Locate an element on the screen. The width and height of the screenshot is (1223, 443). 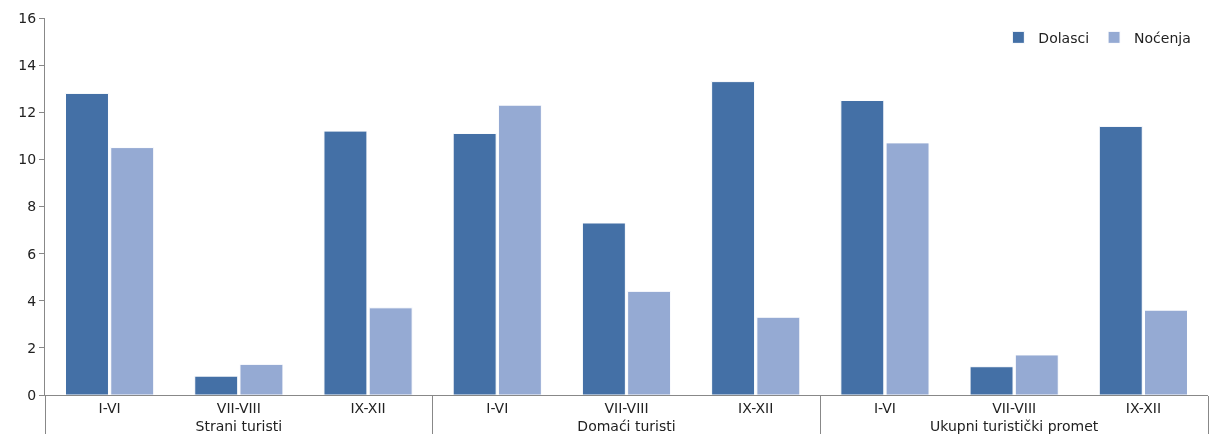
y-tick-label: 4 is located at coordinates (32, 300).